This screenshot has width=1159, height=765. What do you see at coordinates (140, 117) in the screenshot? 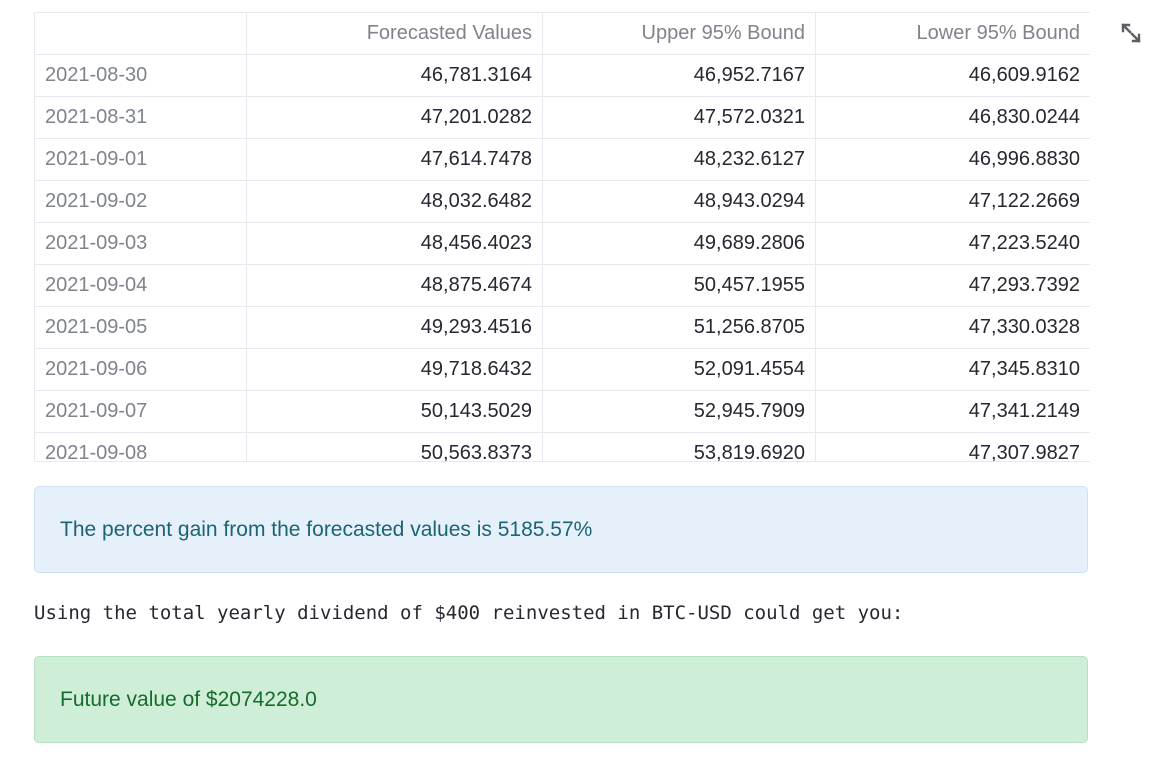
I see `row-index-date: 2021-08-31` at bounding box center [140, 117].